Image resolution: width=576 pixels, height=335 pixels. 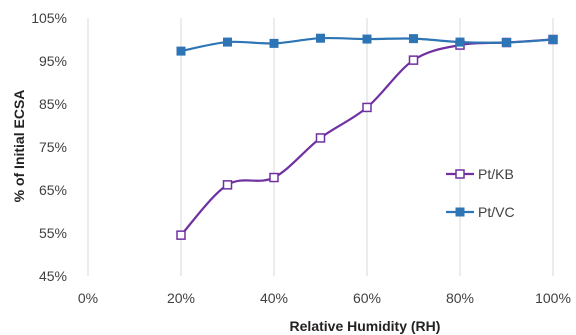 I want to click on x-tick-label: 40%, so click(x=274, y=298).